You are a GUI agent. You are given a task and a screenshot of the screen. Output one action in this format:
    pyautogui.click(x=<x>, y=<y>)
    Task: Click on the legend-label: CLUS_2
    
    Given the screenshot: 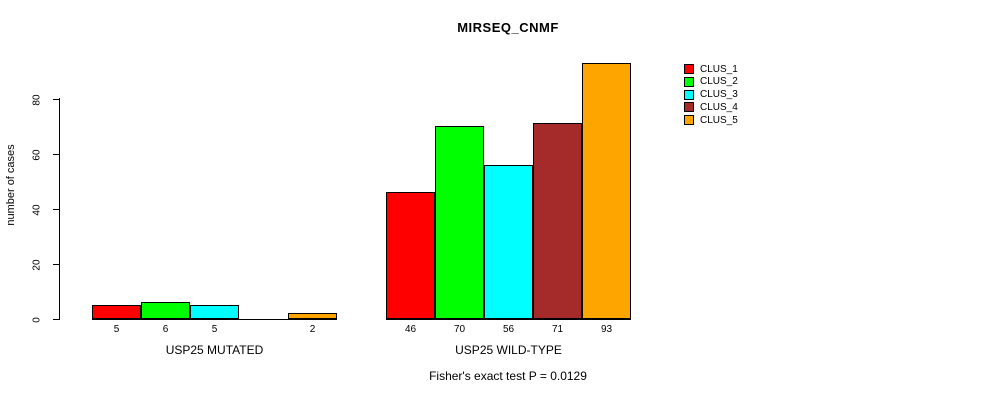 What is the action you would take?
    pyautogui.click(x=719, y=82)
    